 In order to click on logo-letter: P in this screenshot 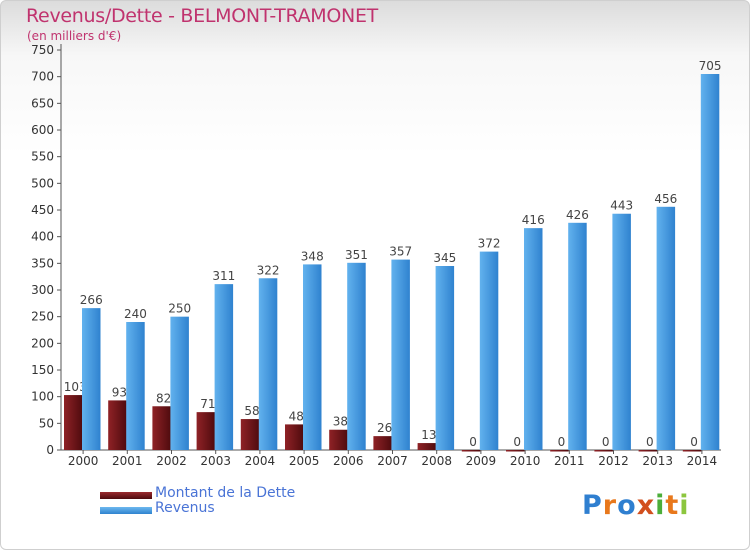, I will do `click(592, 505)`.